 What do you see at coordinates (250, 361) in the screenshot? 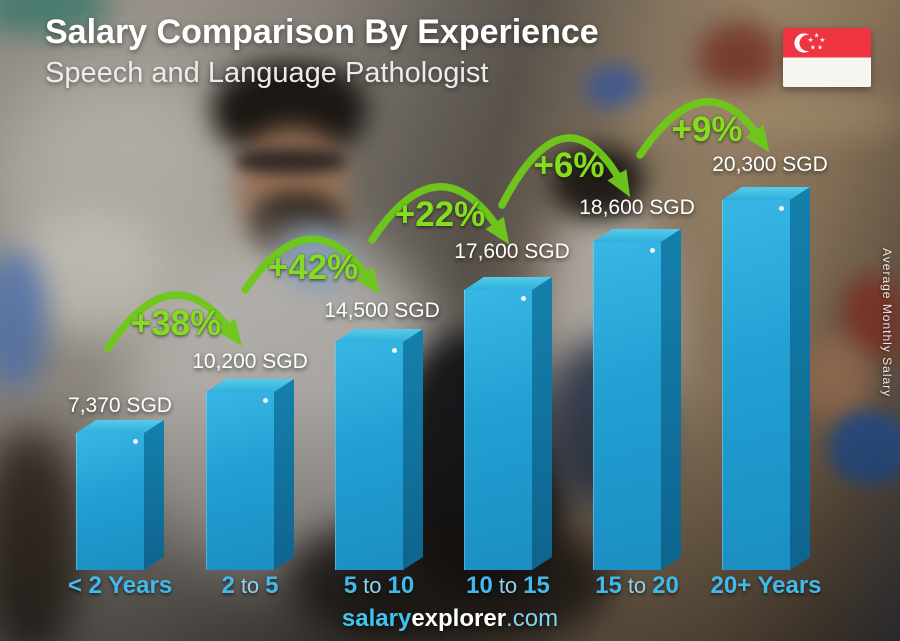
I see `value-label-2: 10,200 SGD` at bounding box center [250, 361].